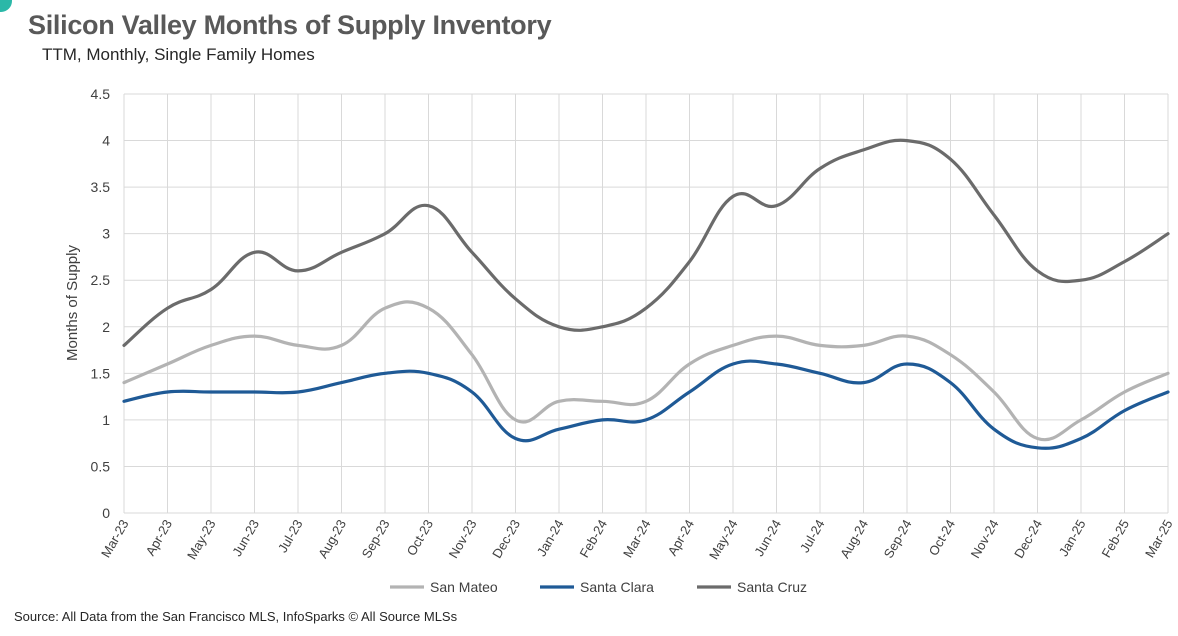  Describe the element at coordinates (101, 187) in the screenshot. I see `y-tick-label: 3.5` at that location.